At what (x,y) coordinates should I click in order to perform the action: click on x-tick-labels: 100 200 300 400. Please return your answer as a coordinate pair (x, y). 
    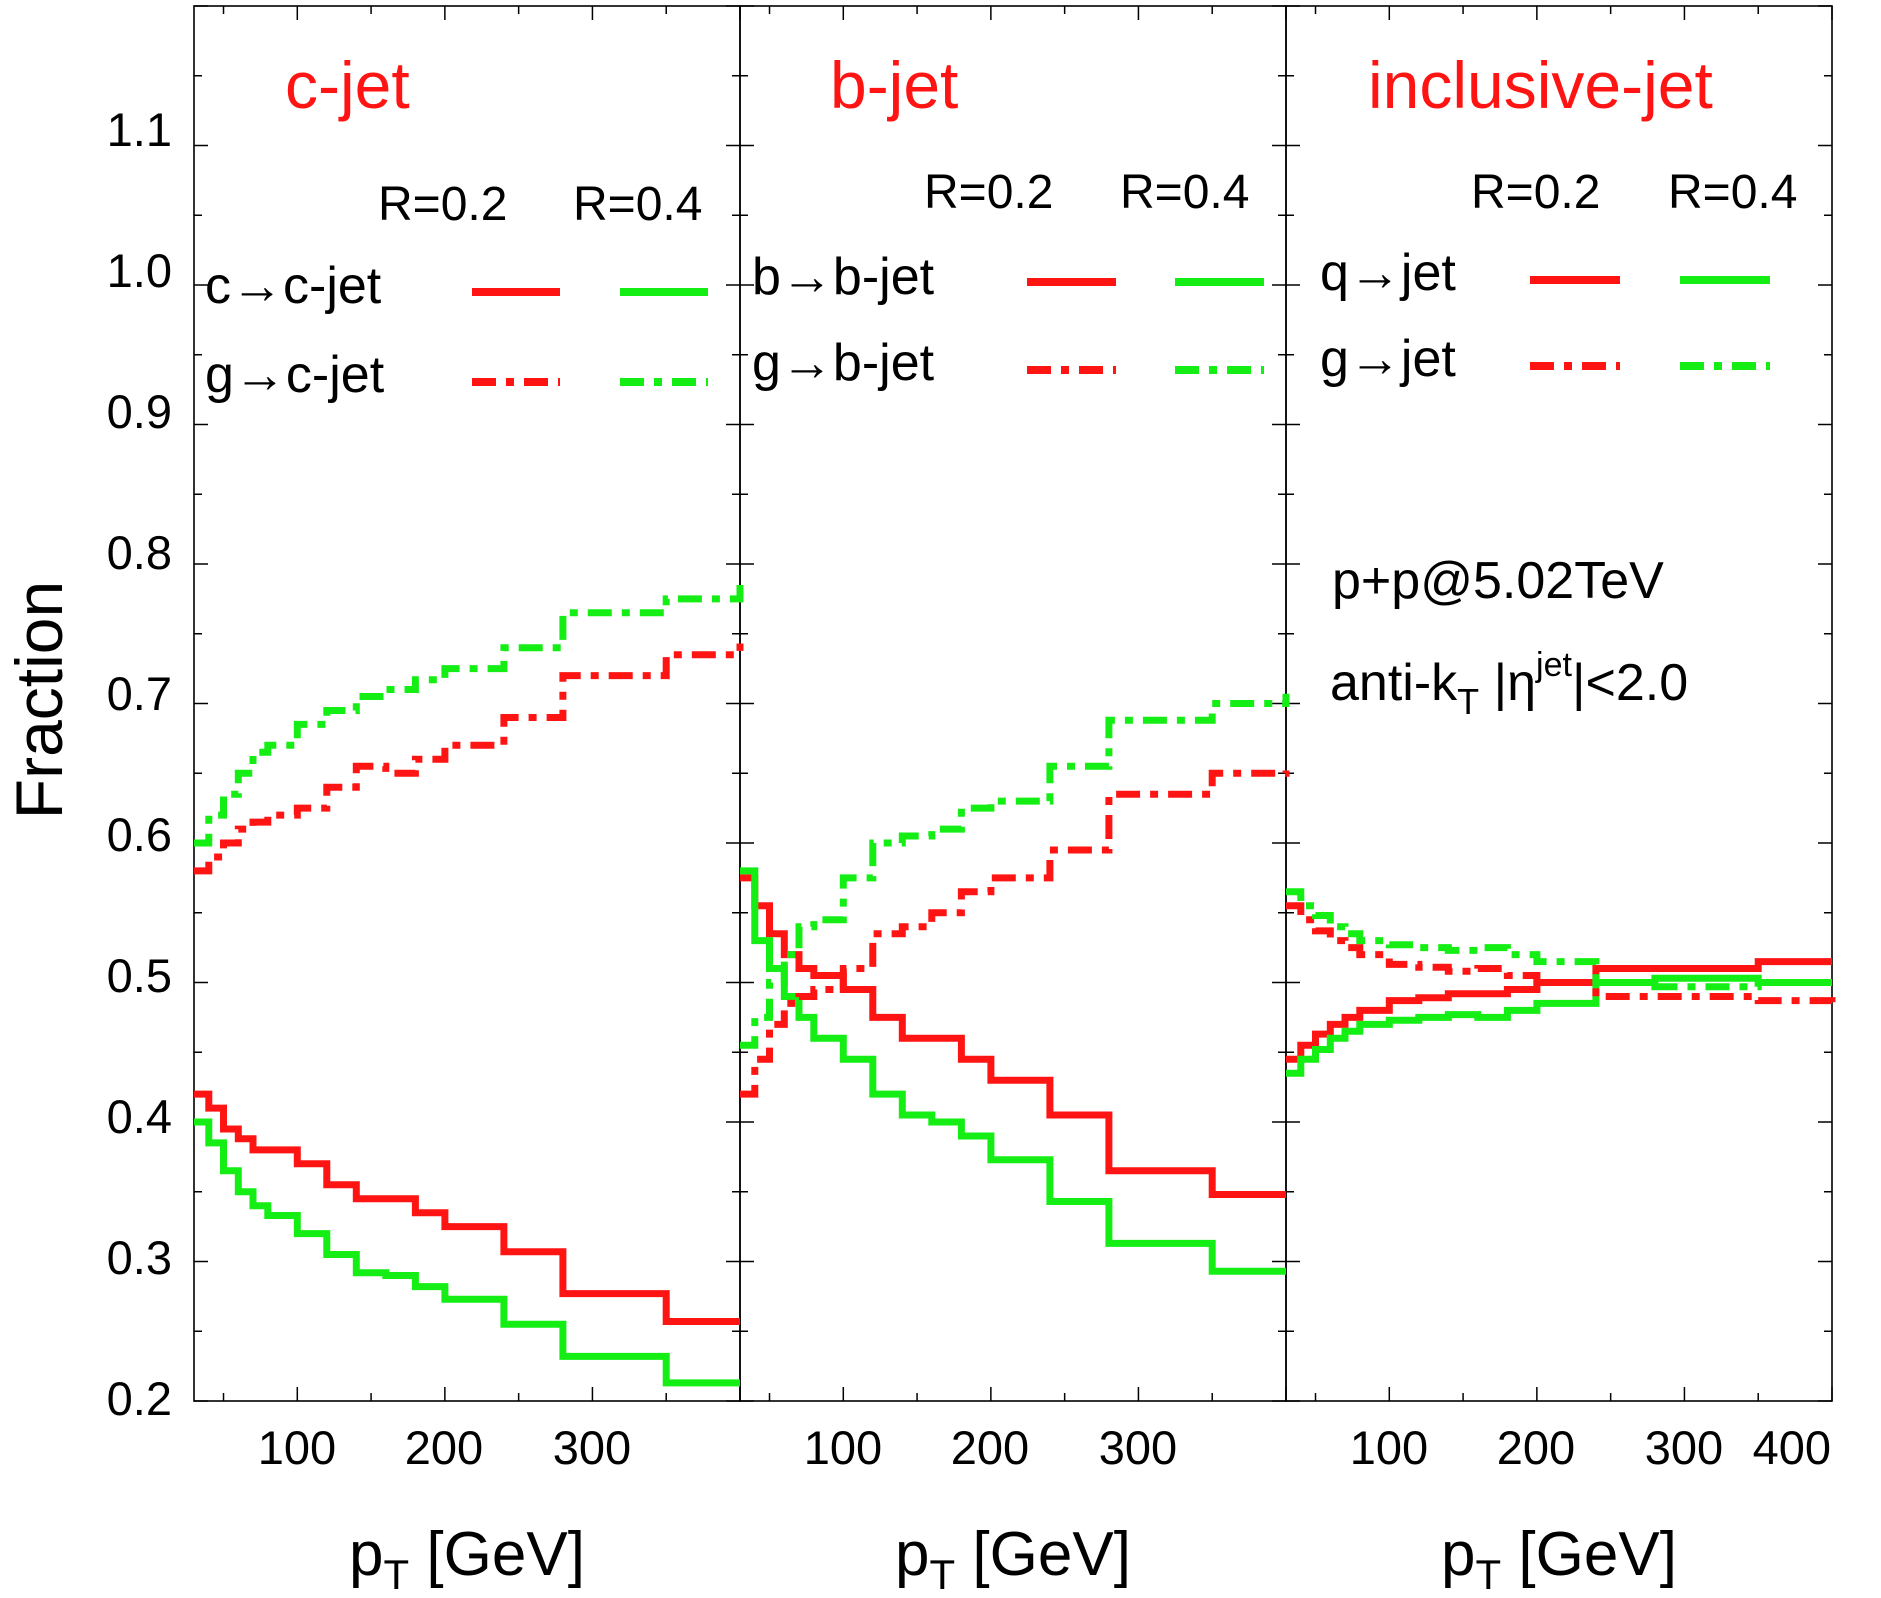
    Looking at the image, I should click on (1590, 1447).